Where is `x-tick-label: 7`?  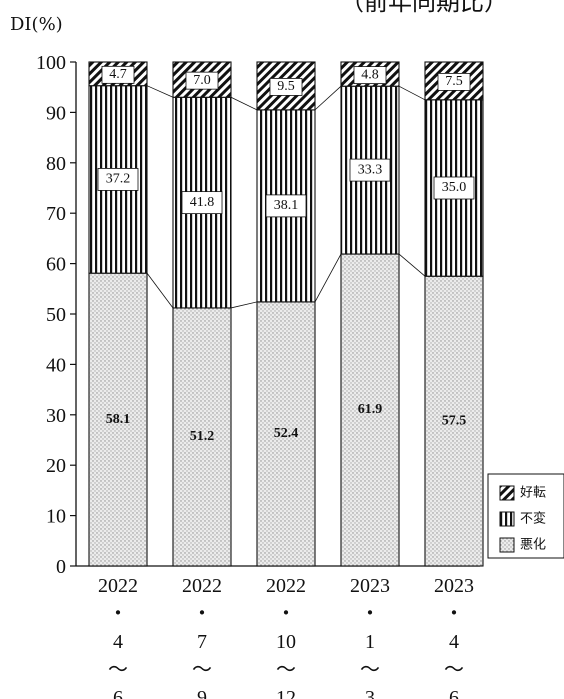 x-tick-label: 7 is located at coordinates (202, 642).